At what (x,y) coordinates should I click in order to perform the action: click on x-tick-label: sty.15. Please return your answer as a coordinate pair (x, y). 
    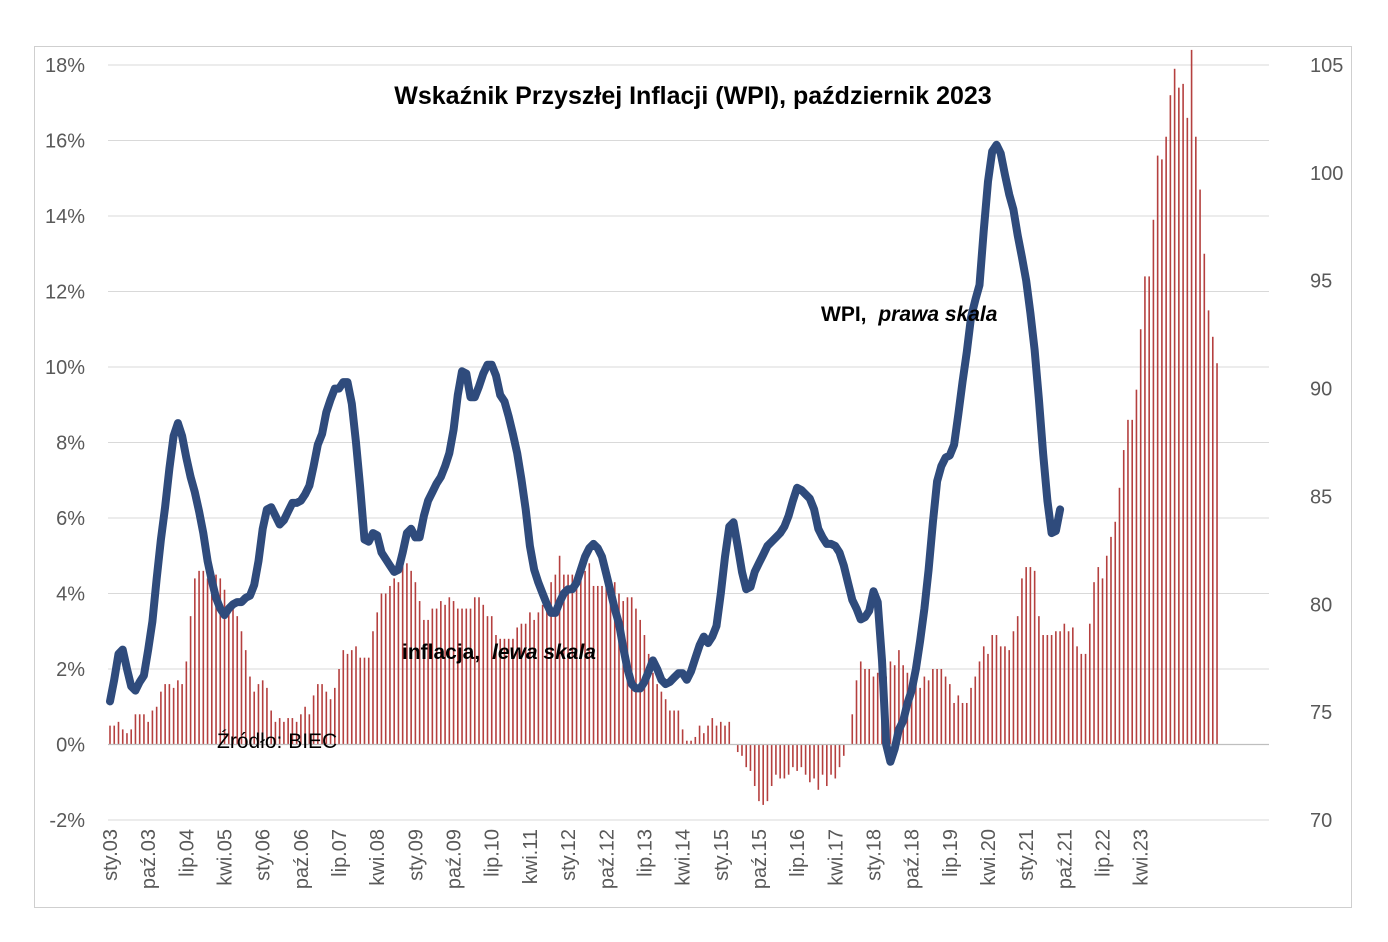
    Looking at the image, I should click on (722, 855).